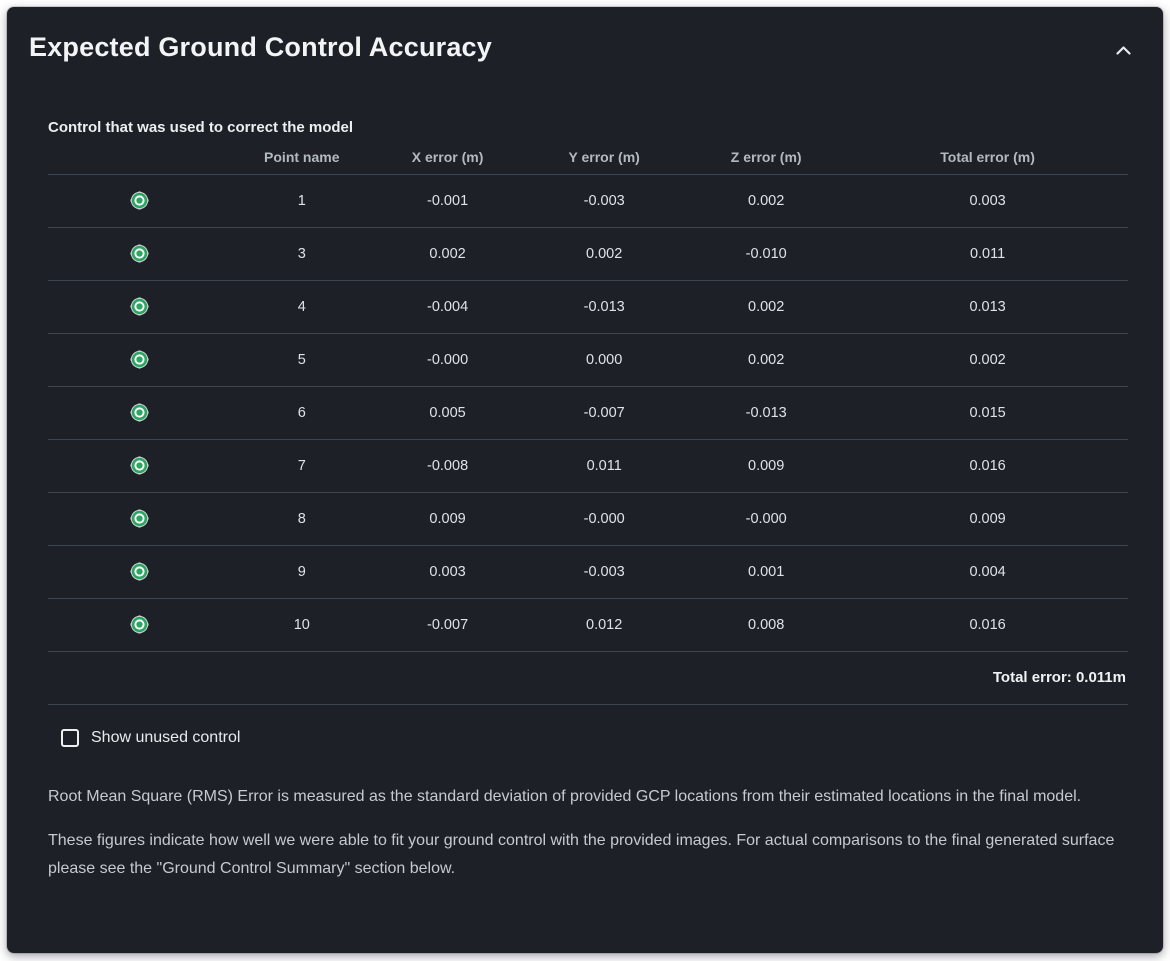 The height and width of the screenshot is (961, 1170). Describe the element at coordinates (987, 519) in the screenshot. I see `total-error-cell: 0.009` at that location.